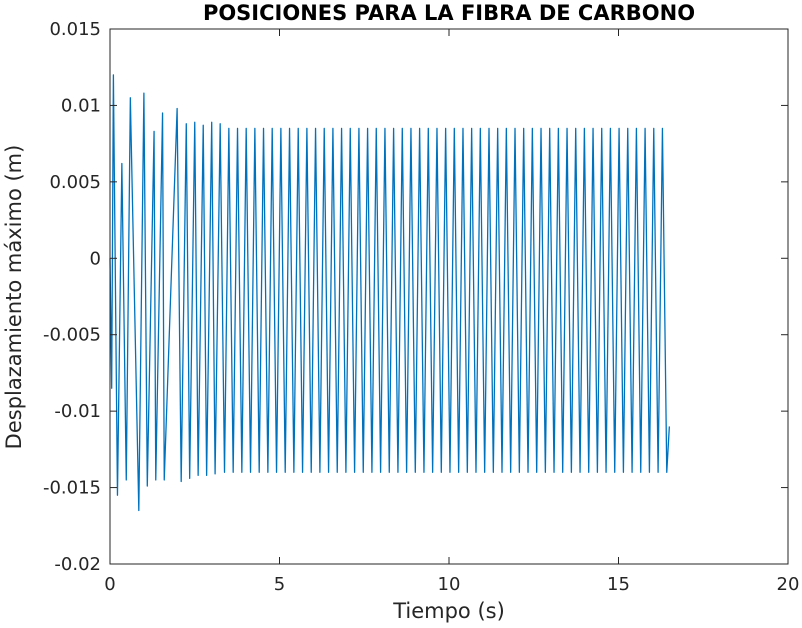 The height and width of the screenshot is (628, 802). What do you see at coordinates (75, 182) in the screenshot?
I see `y-tick-label: 0.005` at bounding box center [75, 182].